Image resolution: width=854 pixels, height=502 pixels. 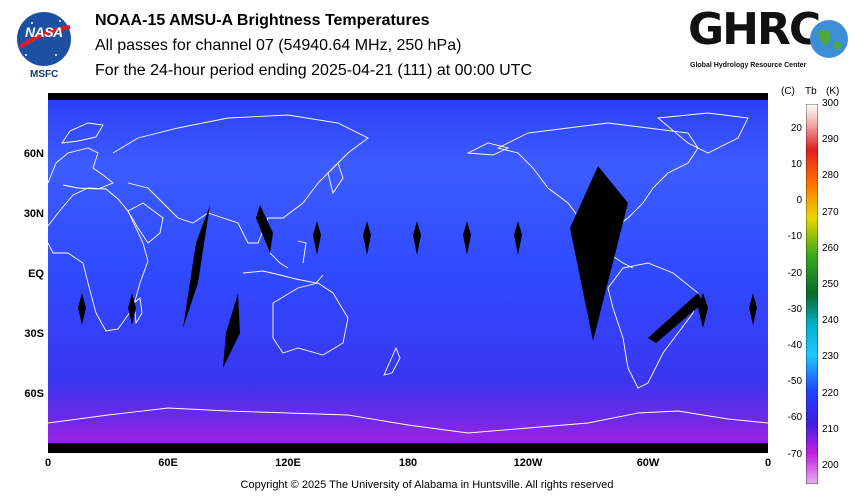 I want to click on colorbar-kelvin-tick: 260, so click(x=830, y=248).